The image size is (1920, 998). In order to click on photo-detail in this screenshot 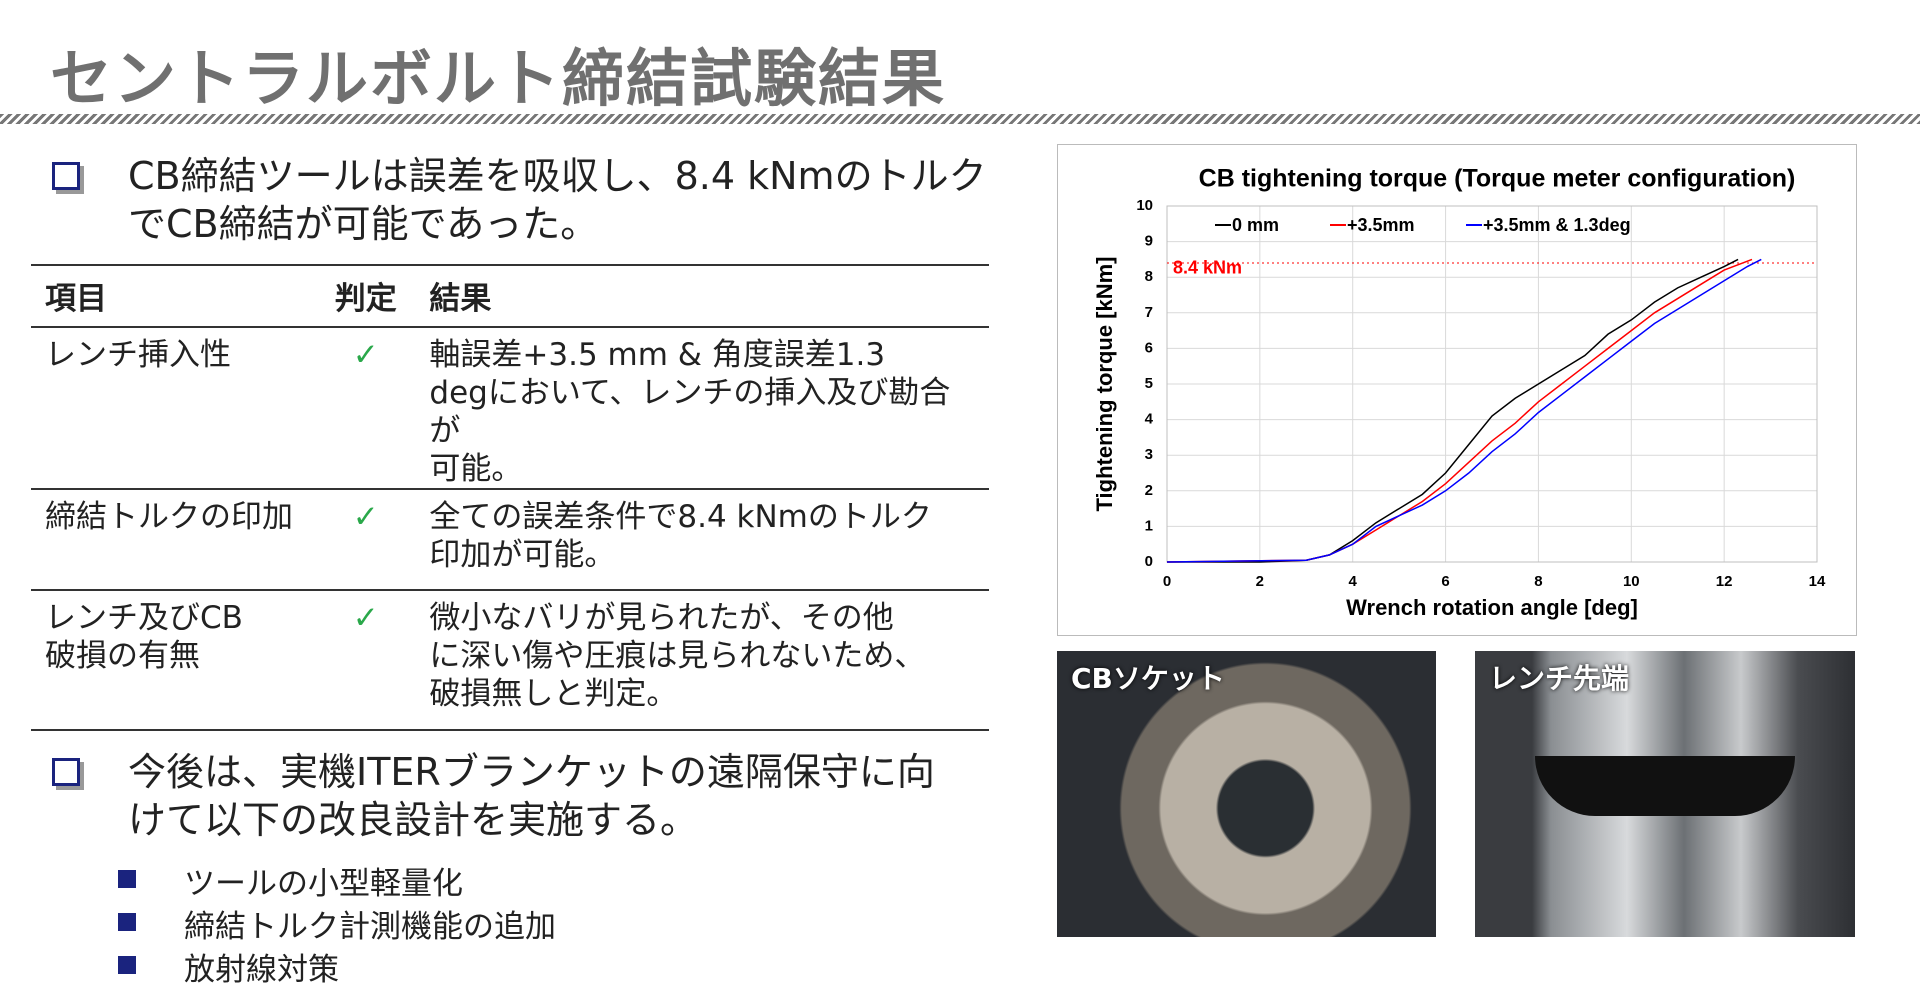, I will do `click(1665, 786)`.